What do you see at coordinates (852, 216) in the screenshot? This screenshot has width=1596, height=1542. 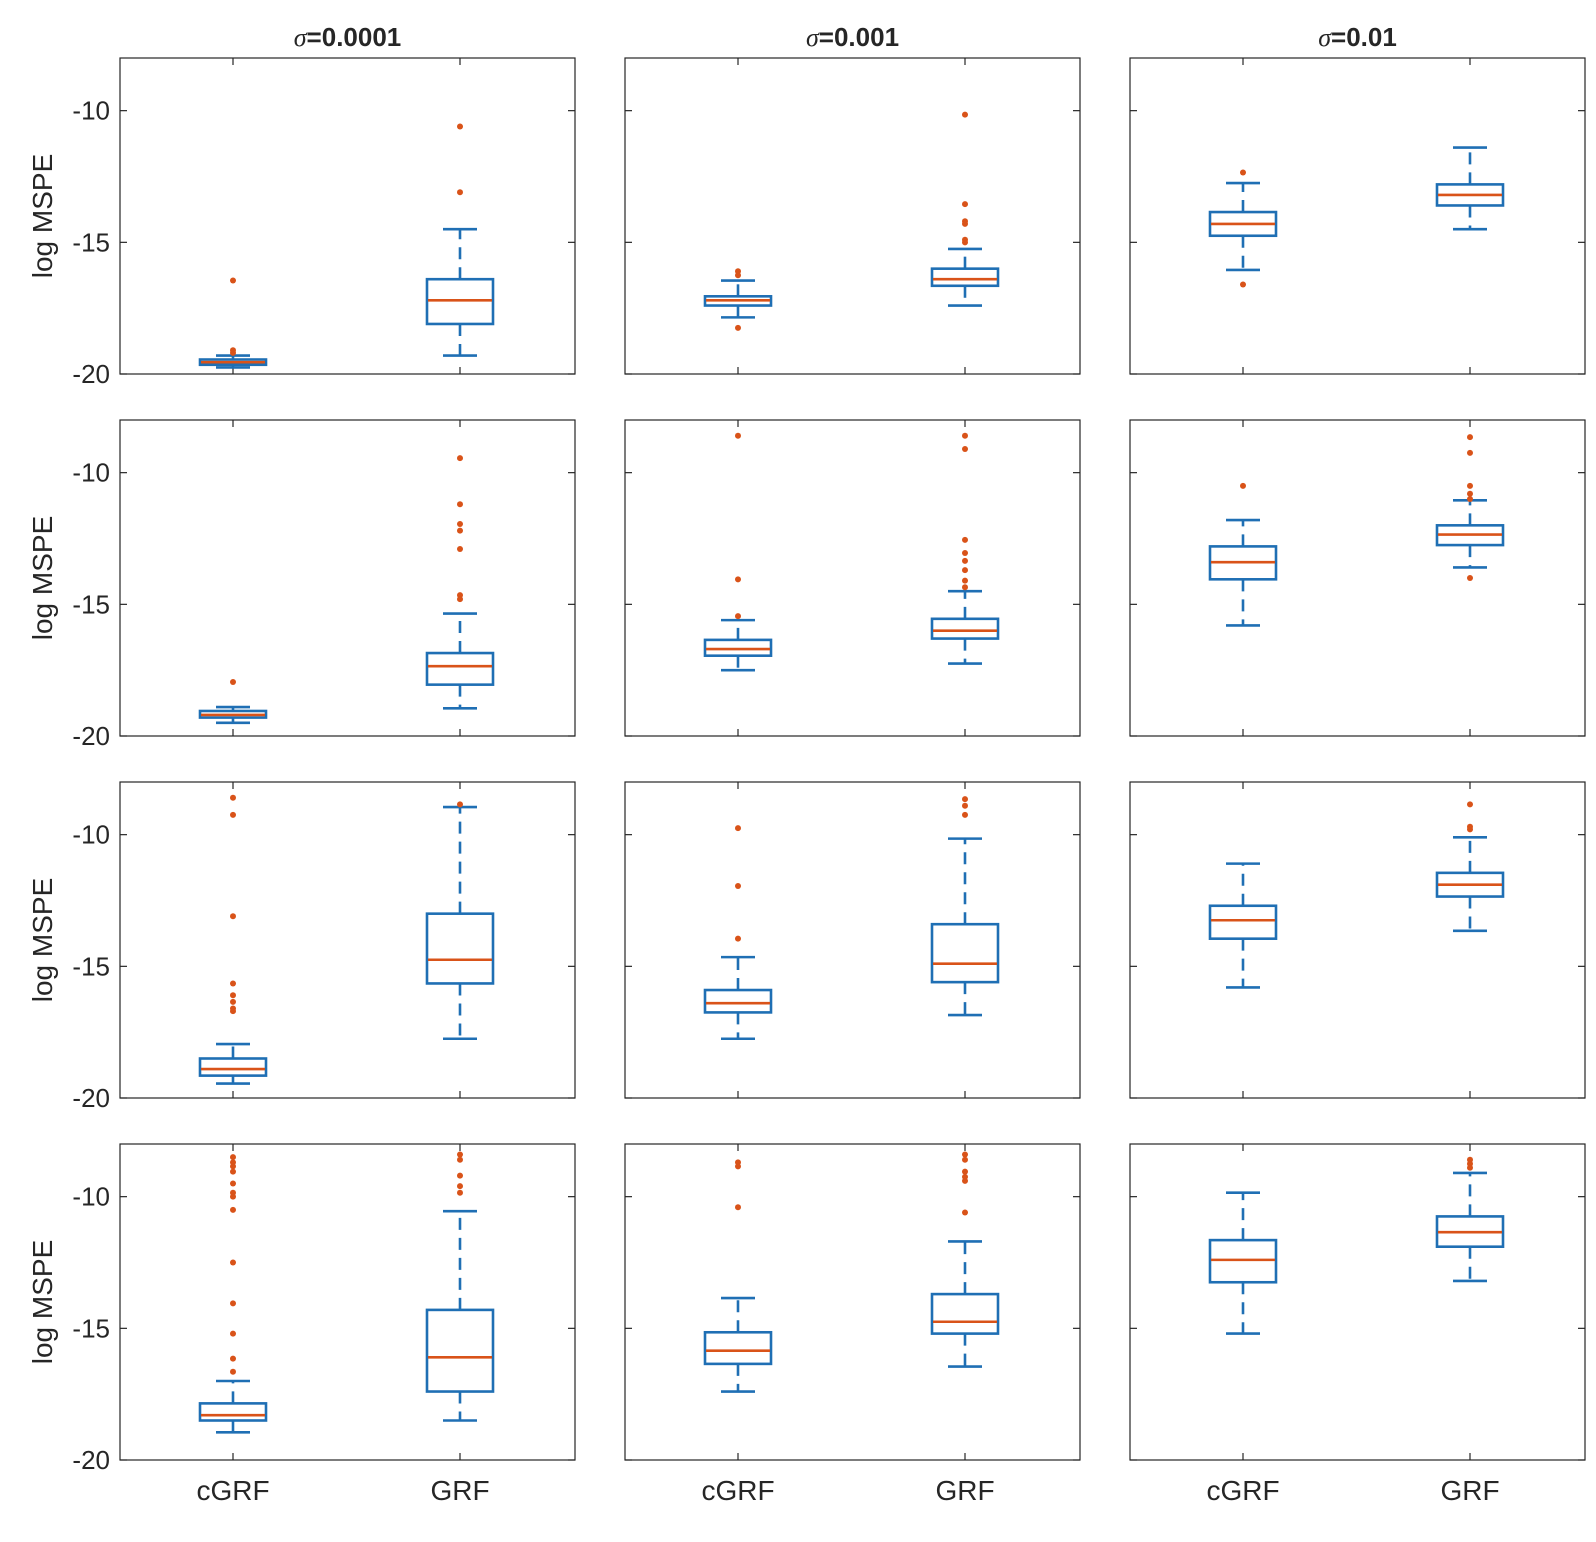 I see `panel-r1c2` at bounding box center [852, 216].